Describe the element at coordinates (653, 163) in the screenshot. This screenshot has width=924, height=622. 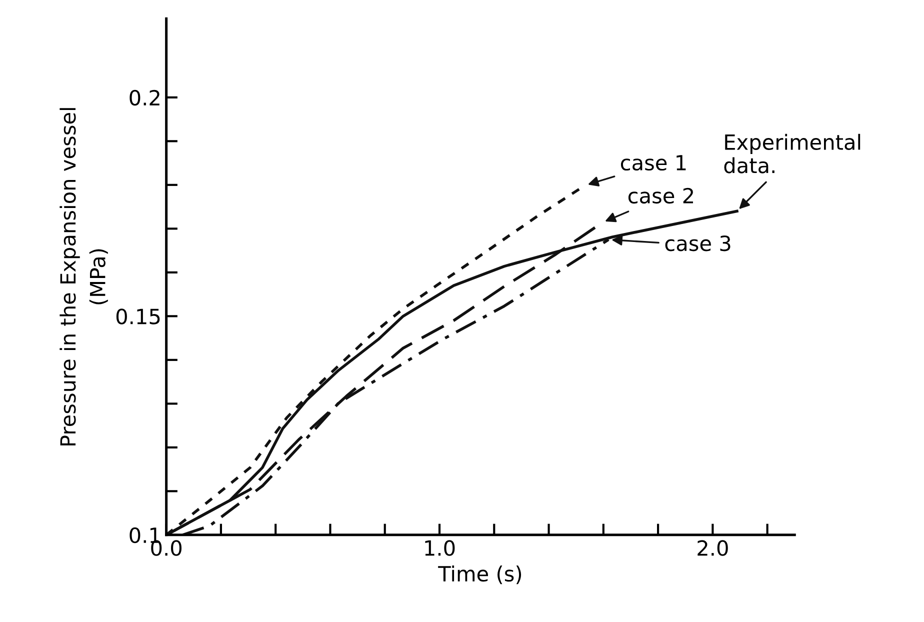
I see `annotation: case 1` at that location.